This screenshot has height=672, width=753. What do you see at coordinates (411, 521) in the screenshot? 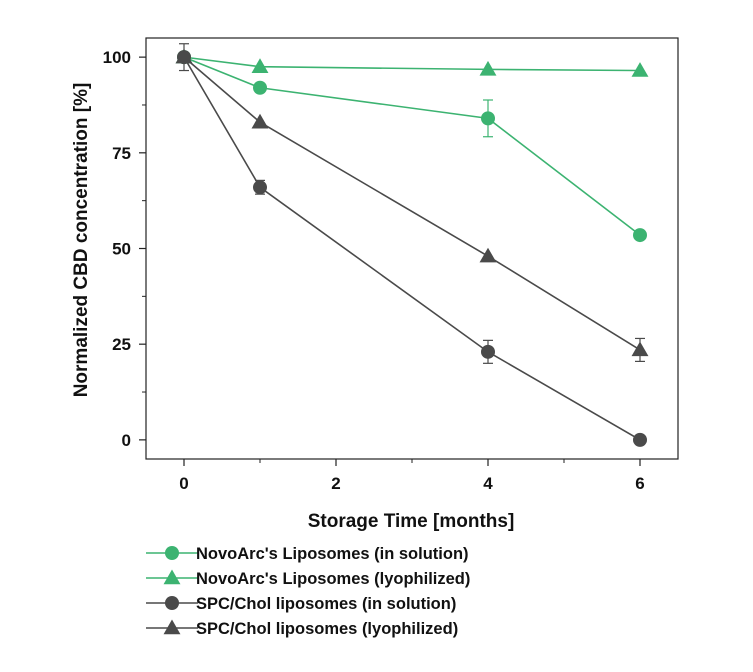
I see `x-axis-title: Storage Time [months]` at bounding box center [411, 521].